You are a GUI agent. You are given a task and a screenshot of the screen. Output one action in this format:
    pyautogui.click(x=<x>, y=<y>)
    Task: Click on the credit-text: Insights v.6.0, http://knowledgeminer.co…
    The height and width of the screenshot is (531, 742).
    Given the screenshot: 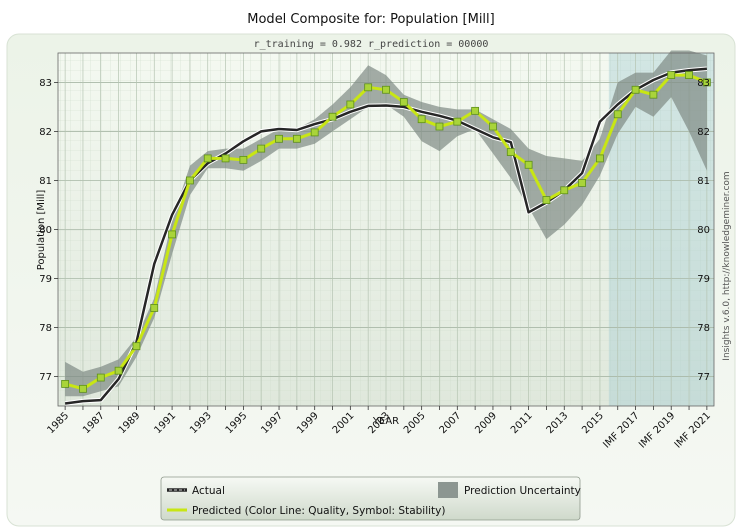 What is the action you would take?
    pyautogui.click(x=727, y=265)
    